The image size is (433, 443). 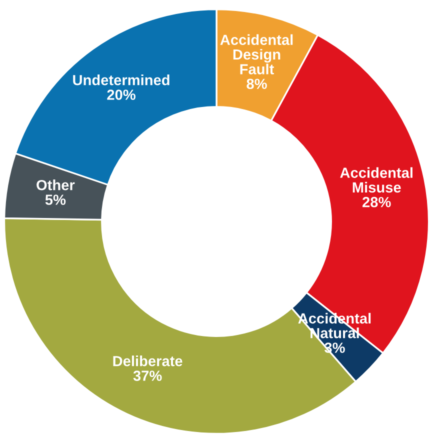 I want to click on data-label: 28%, so click(x=376, y=202).